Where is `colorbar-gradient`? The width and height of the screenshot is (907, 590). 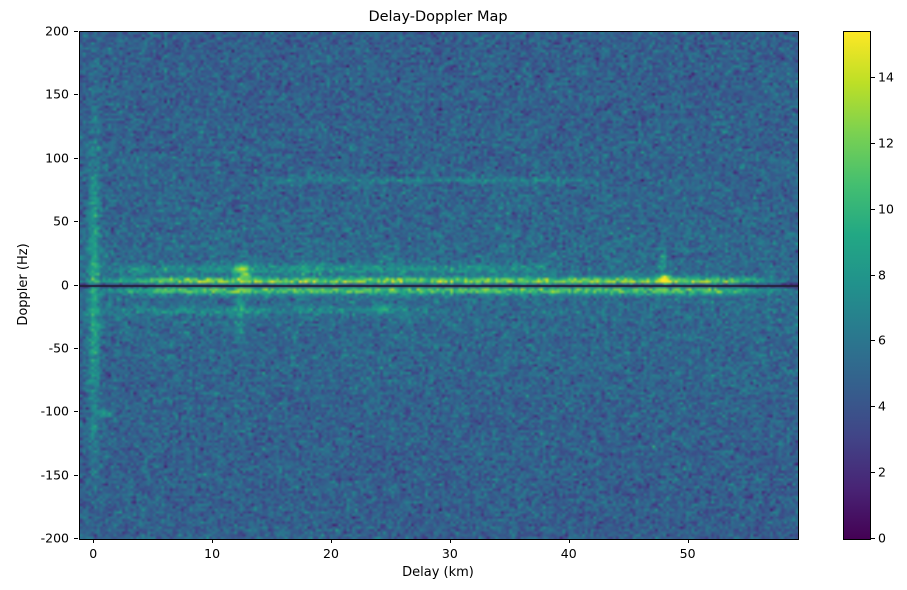
colorbar-gradient is located at coordinates (857, 285).